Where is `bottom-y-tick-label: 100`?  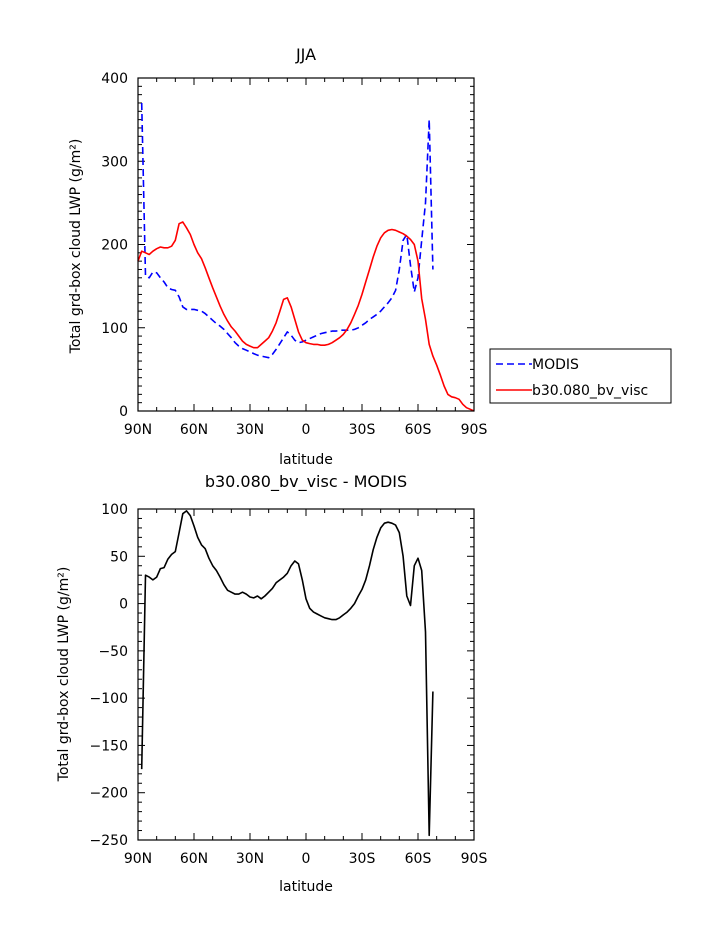
bottom-y-tick-label: 100 is located at coordinates (114, 510).